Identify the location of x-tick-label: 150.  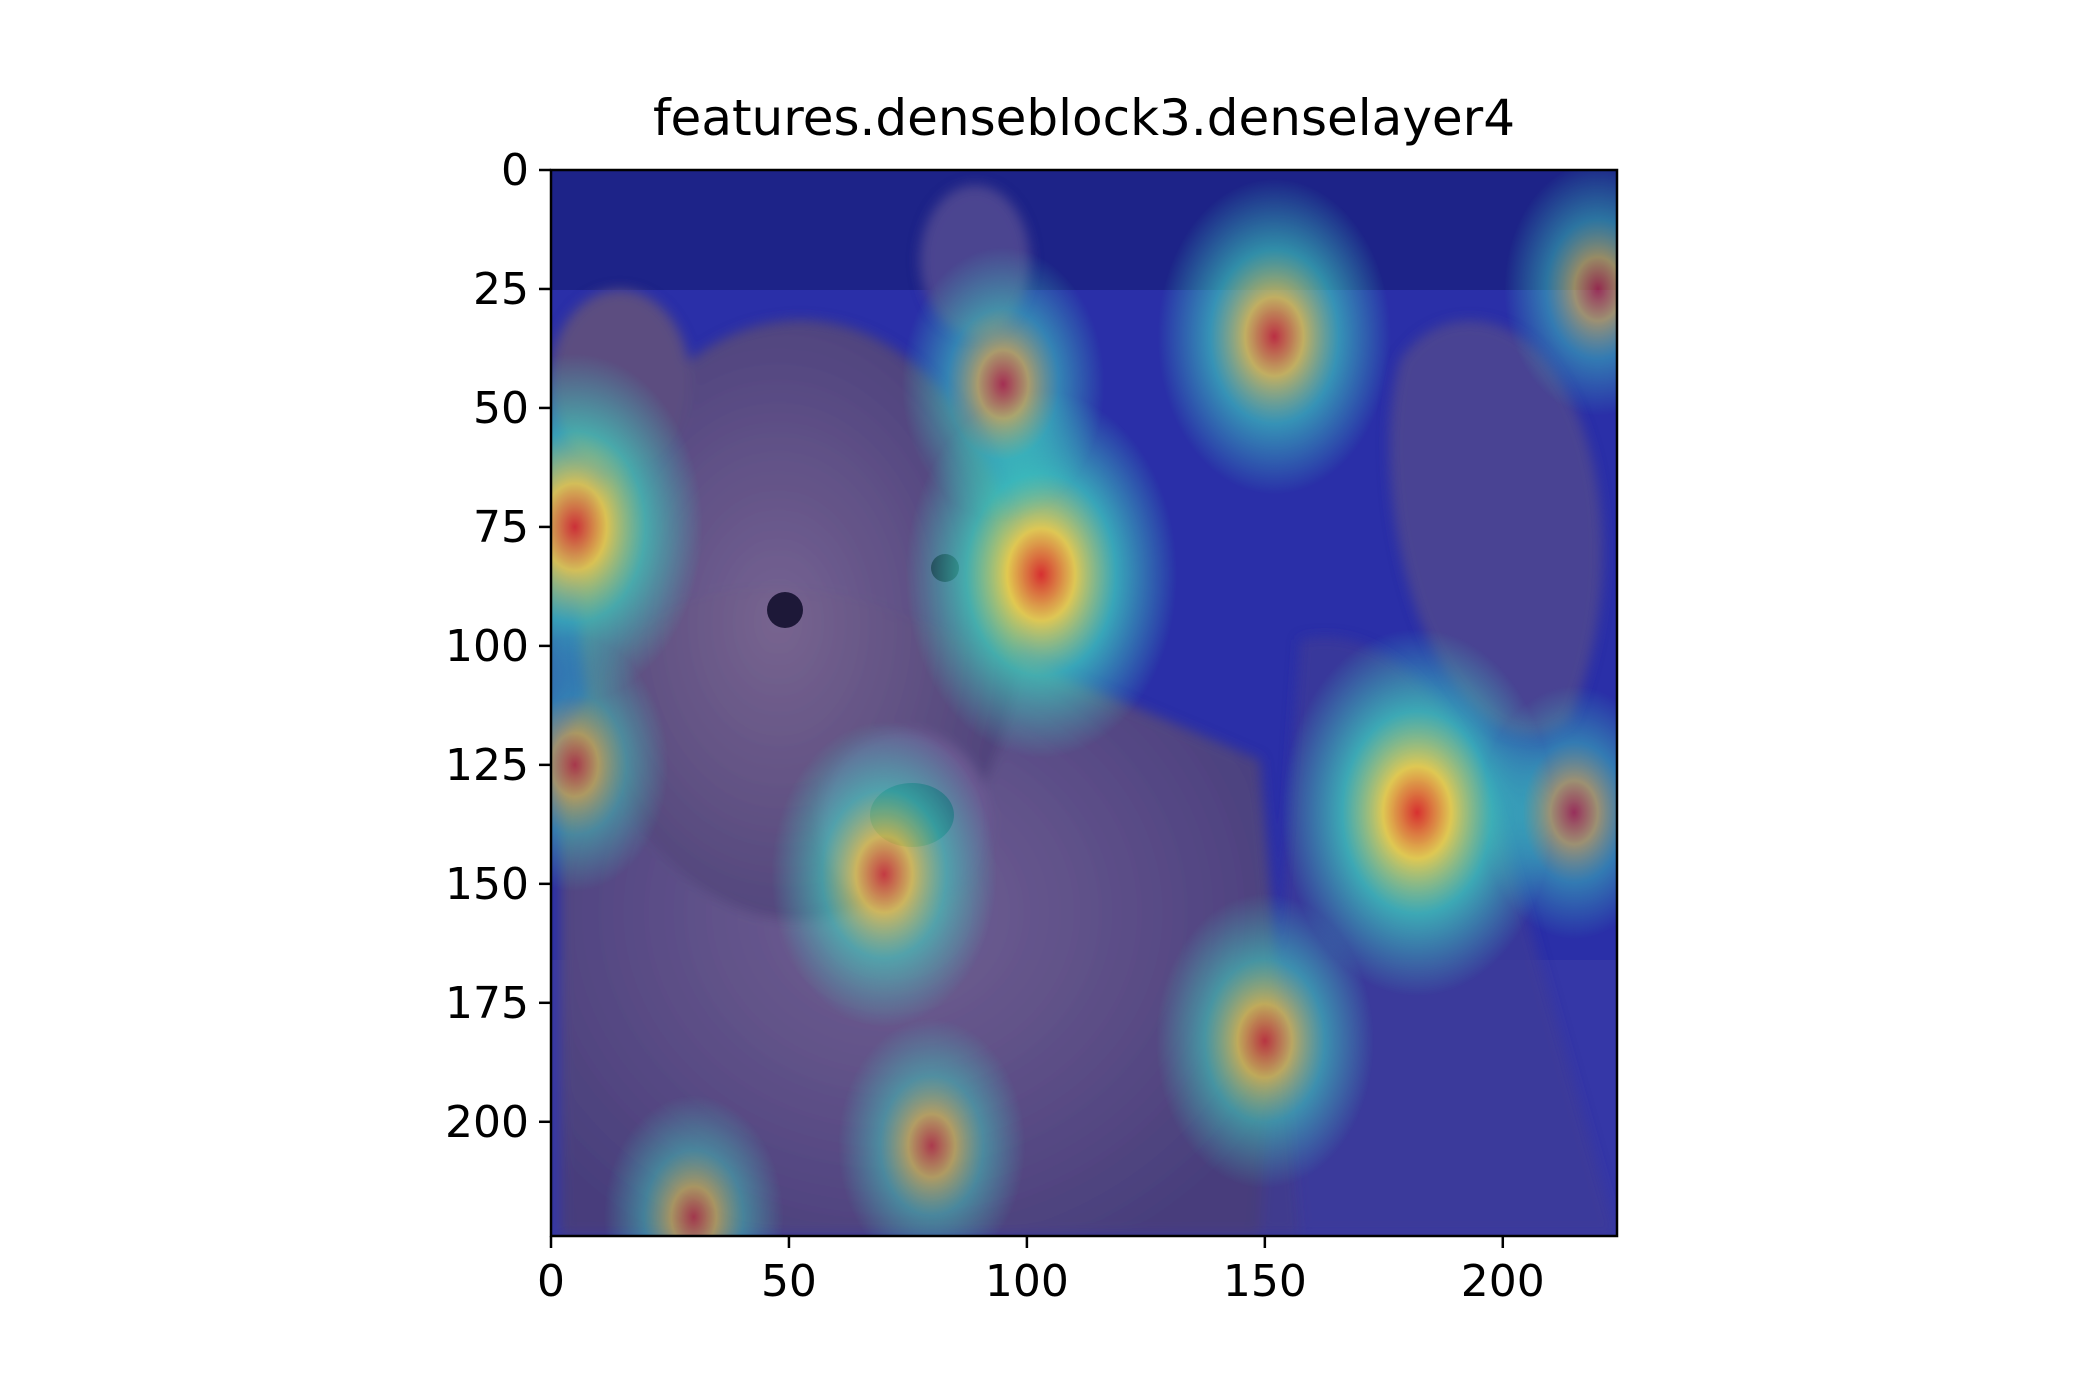
(1265, 1281).